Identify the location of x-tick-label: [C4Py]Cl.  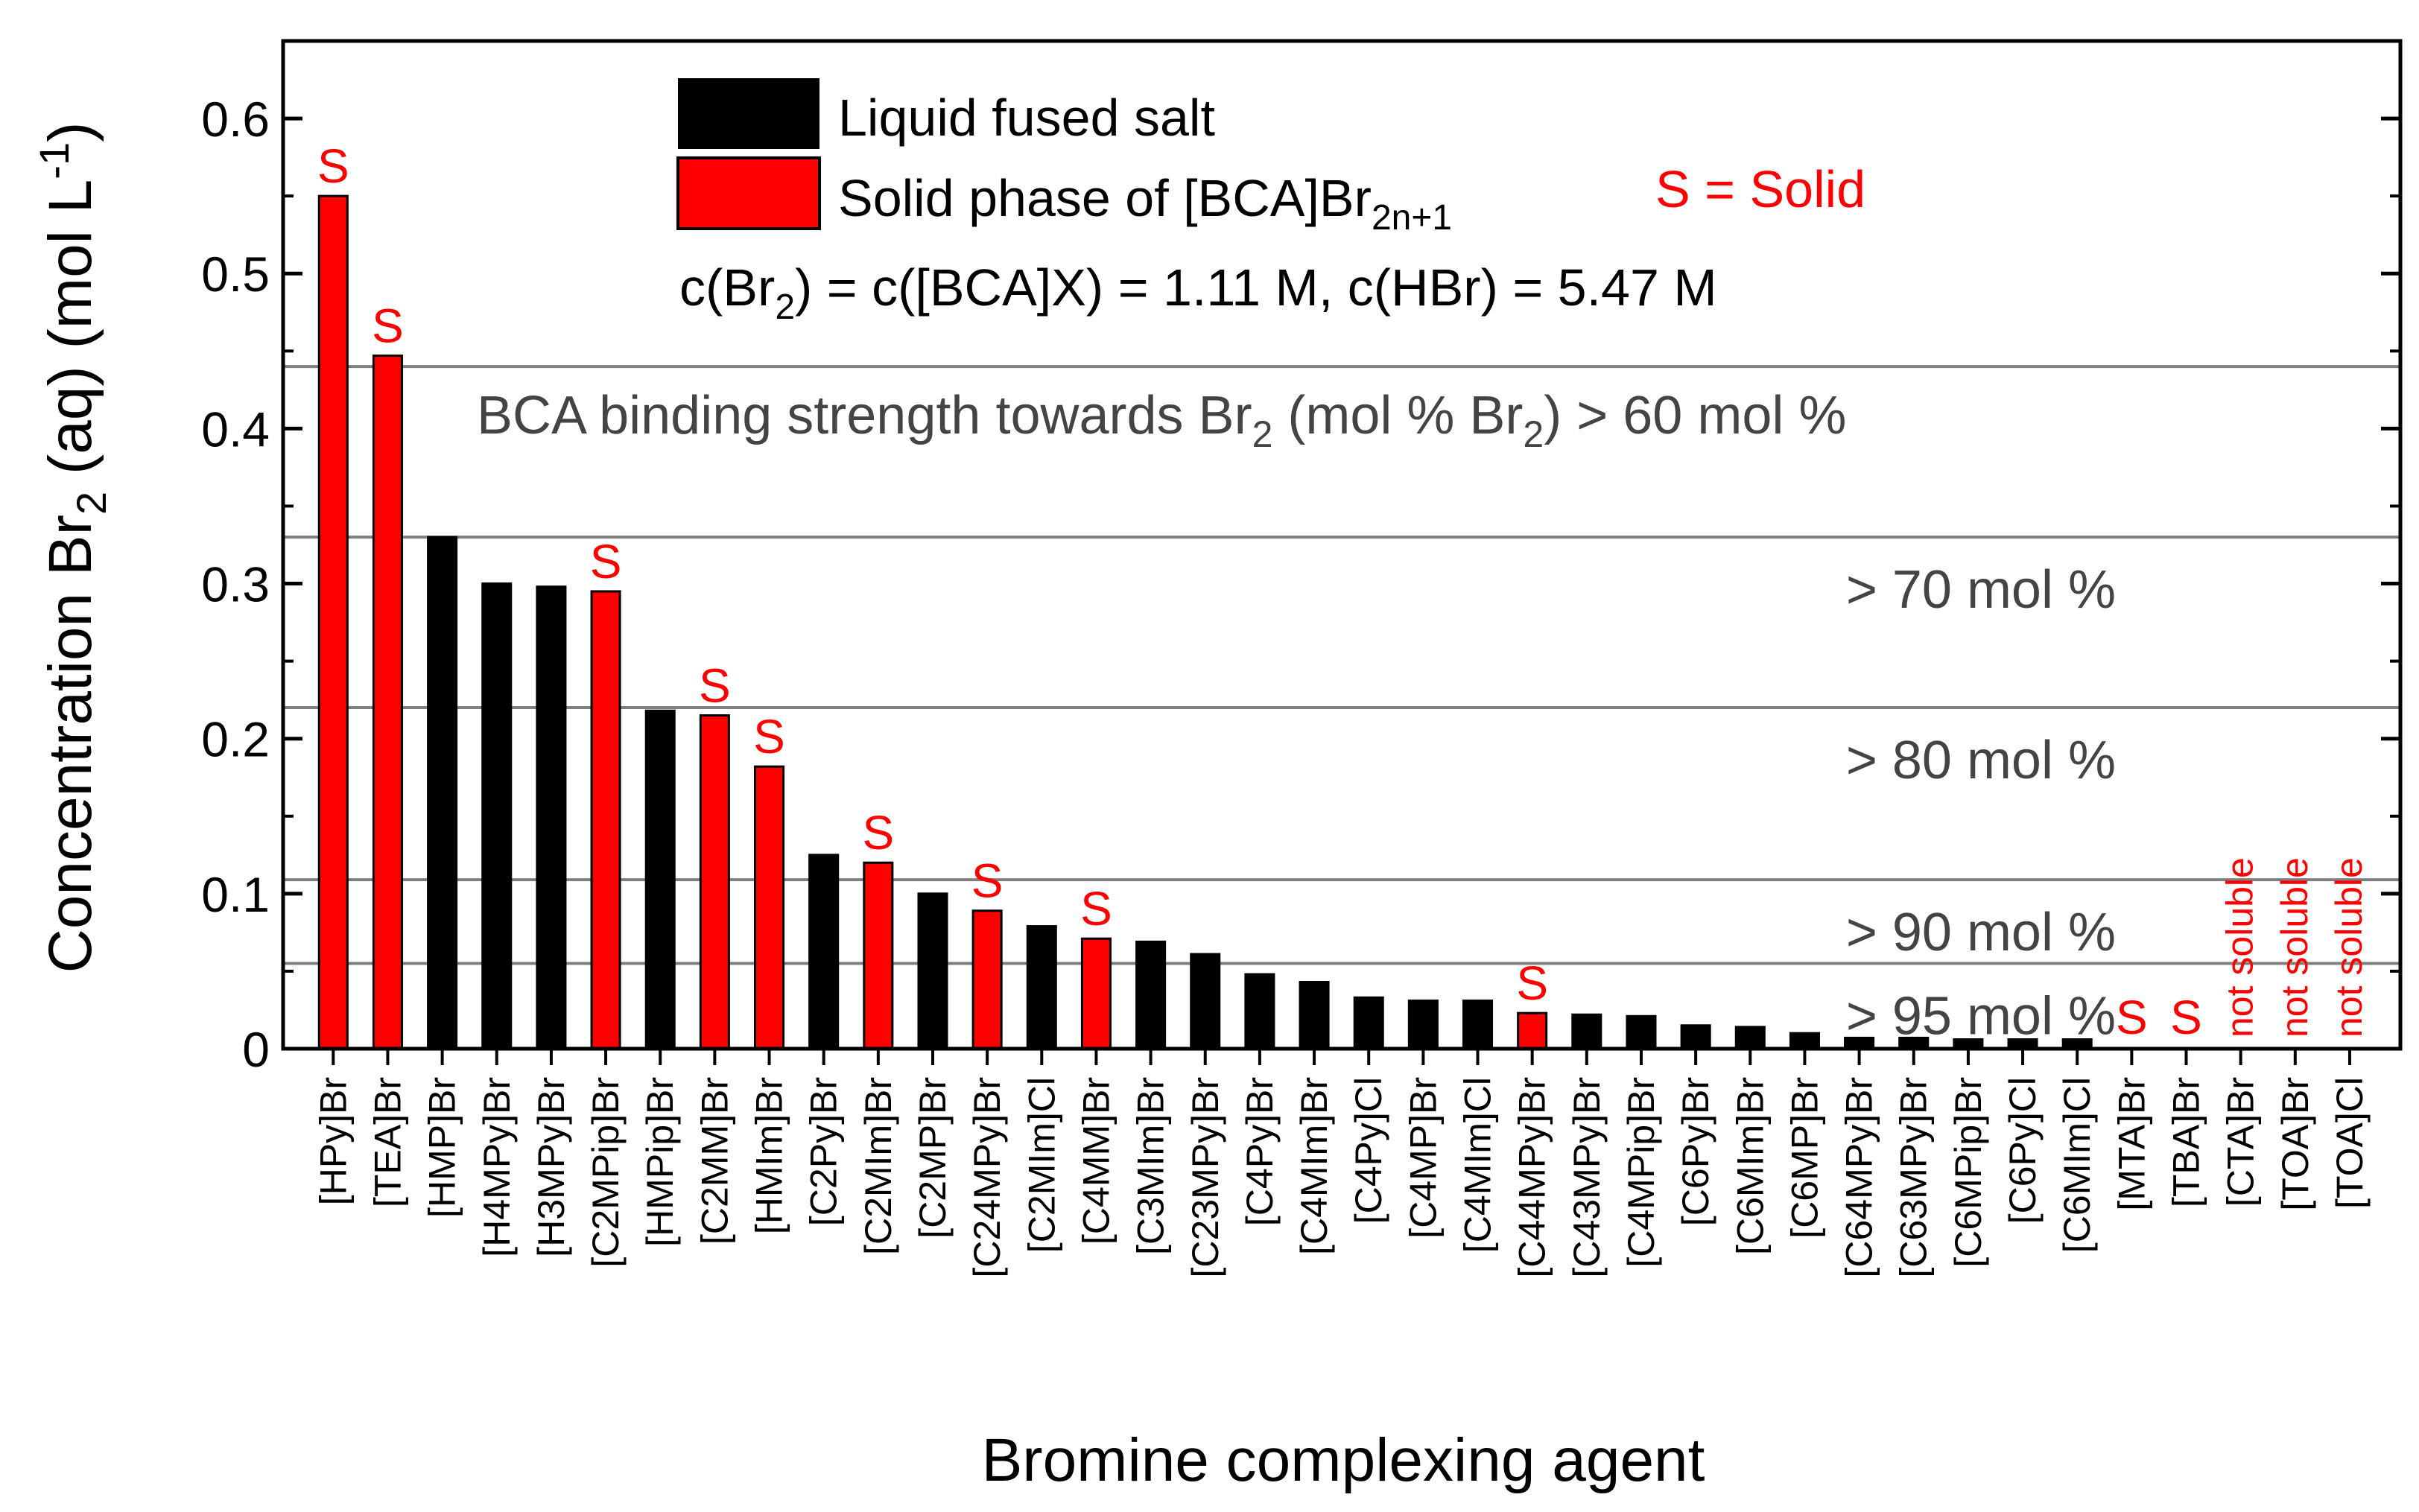
(1368, 1150).